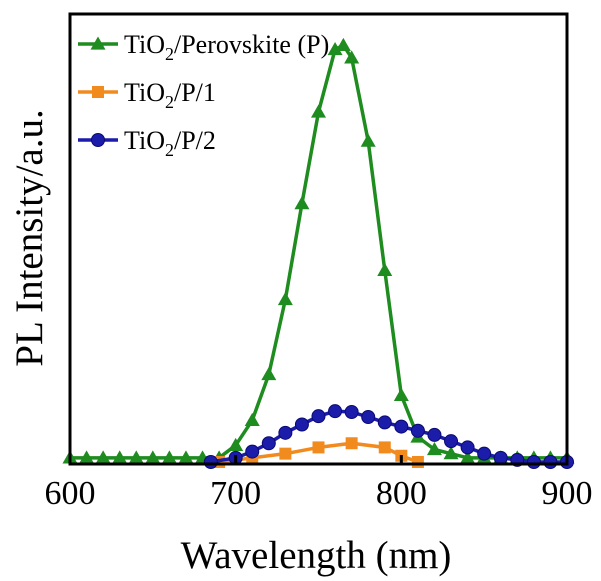 The height and width of the screenshot is (581, 601). I want to click on x-tick-label: 900, so click(567, 493).